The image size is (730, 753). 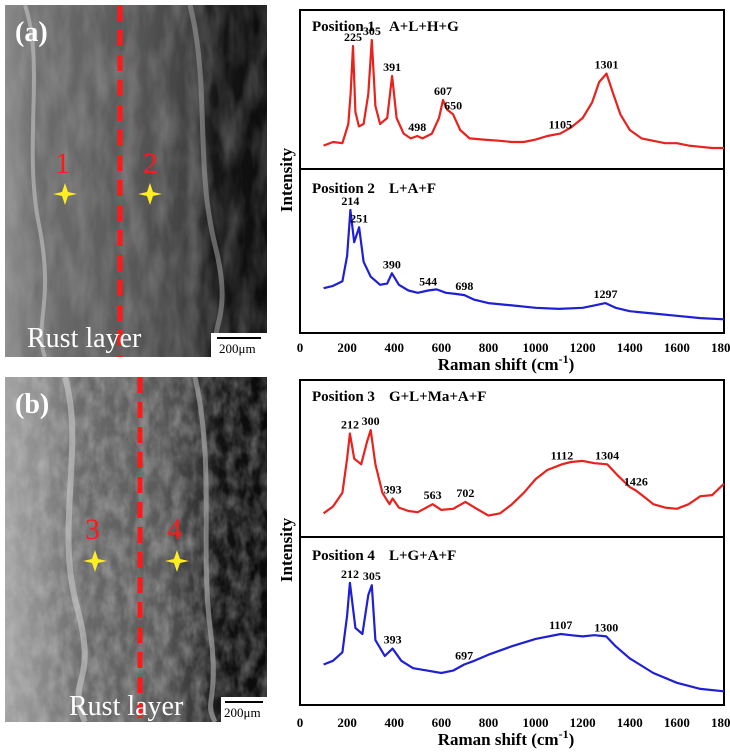 What do you see at coordinates (606, 627) in the screenshot?
I see `peak-label: 1300` at bounding box center [606, 627].